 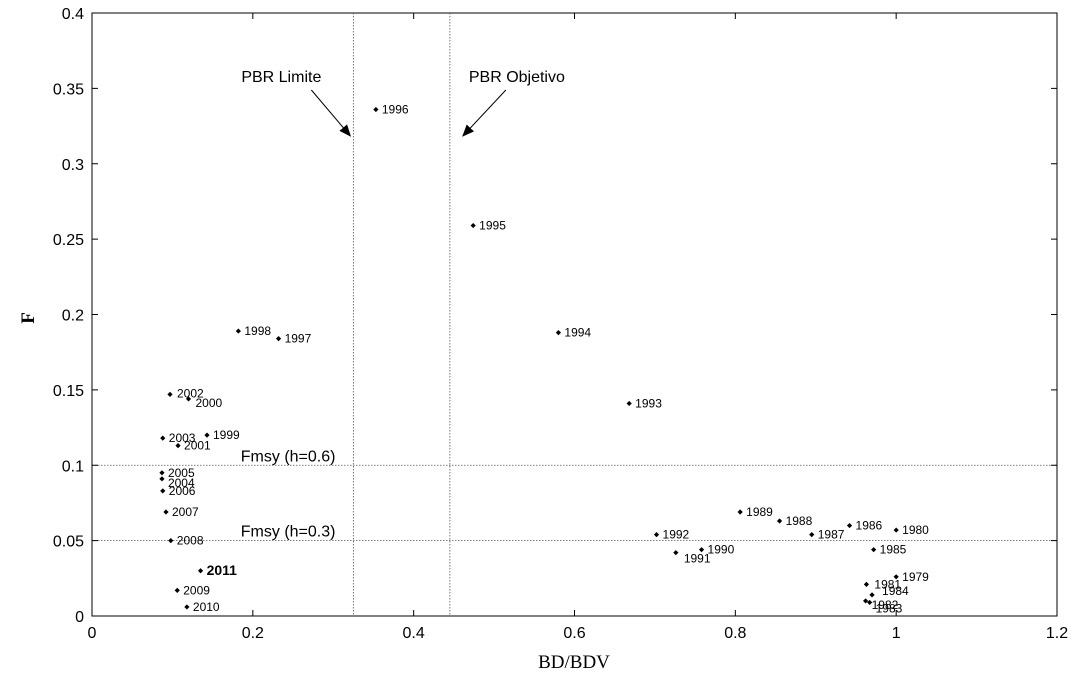 I want to click on data-point-label: 1990, so click(x=721, y=550).